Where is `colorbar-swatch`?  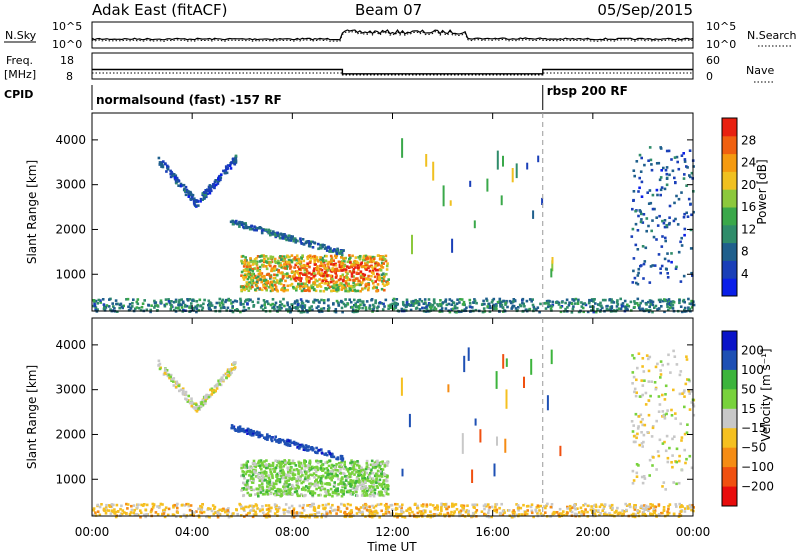
colorbar-swatch is located at coordinates (729, 162).